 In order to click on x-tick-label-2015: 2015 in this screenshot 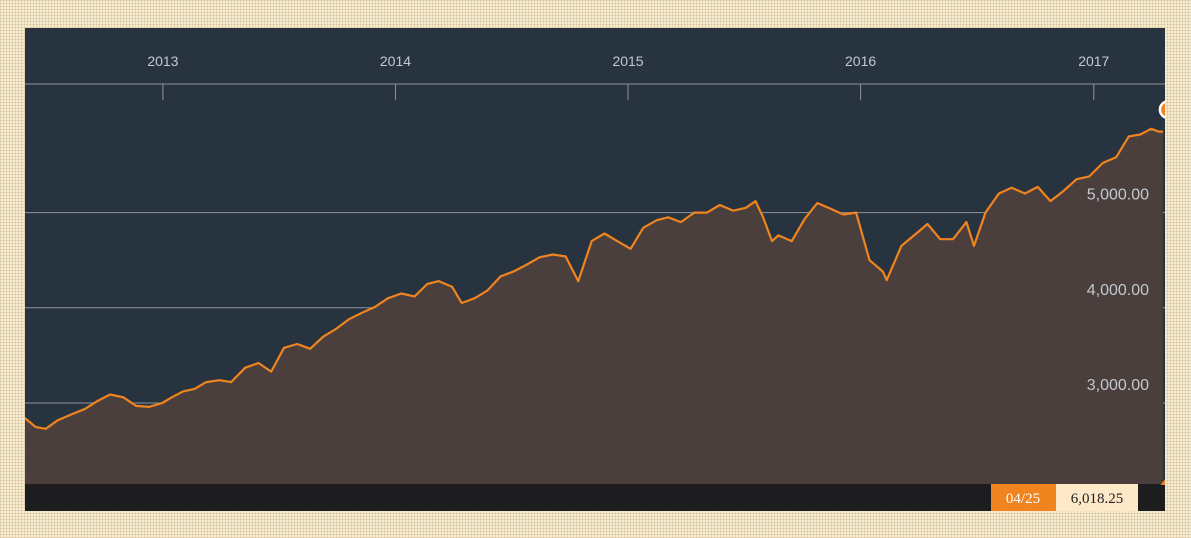, I will do `click(627, 61)`.